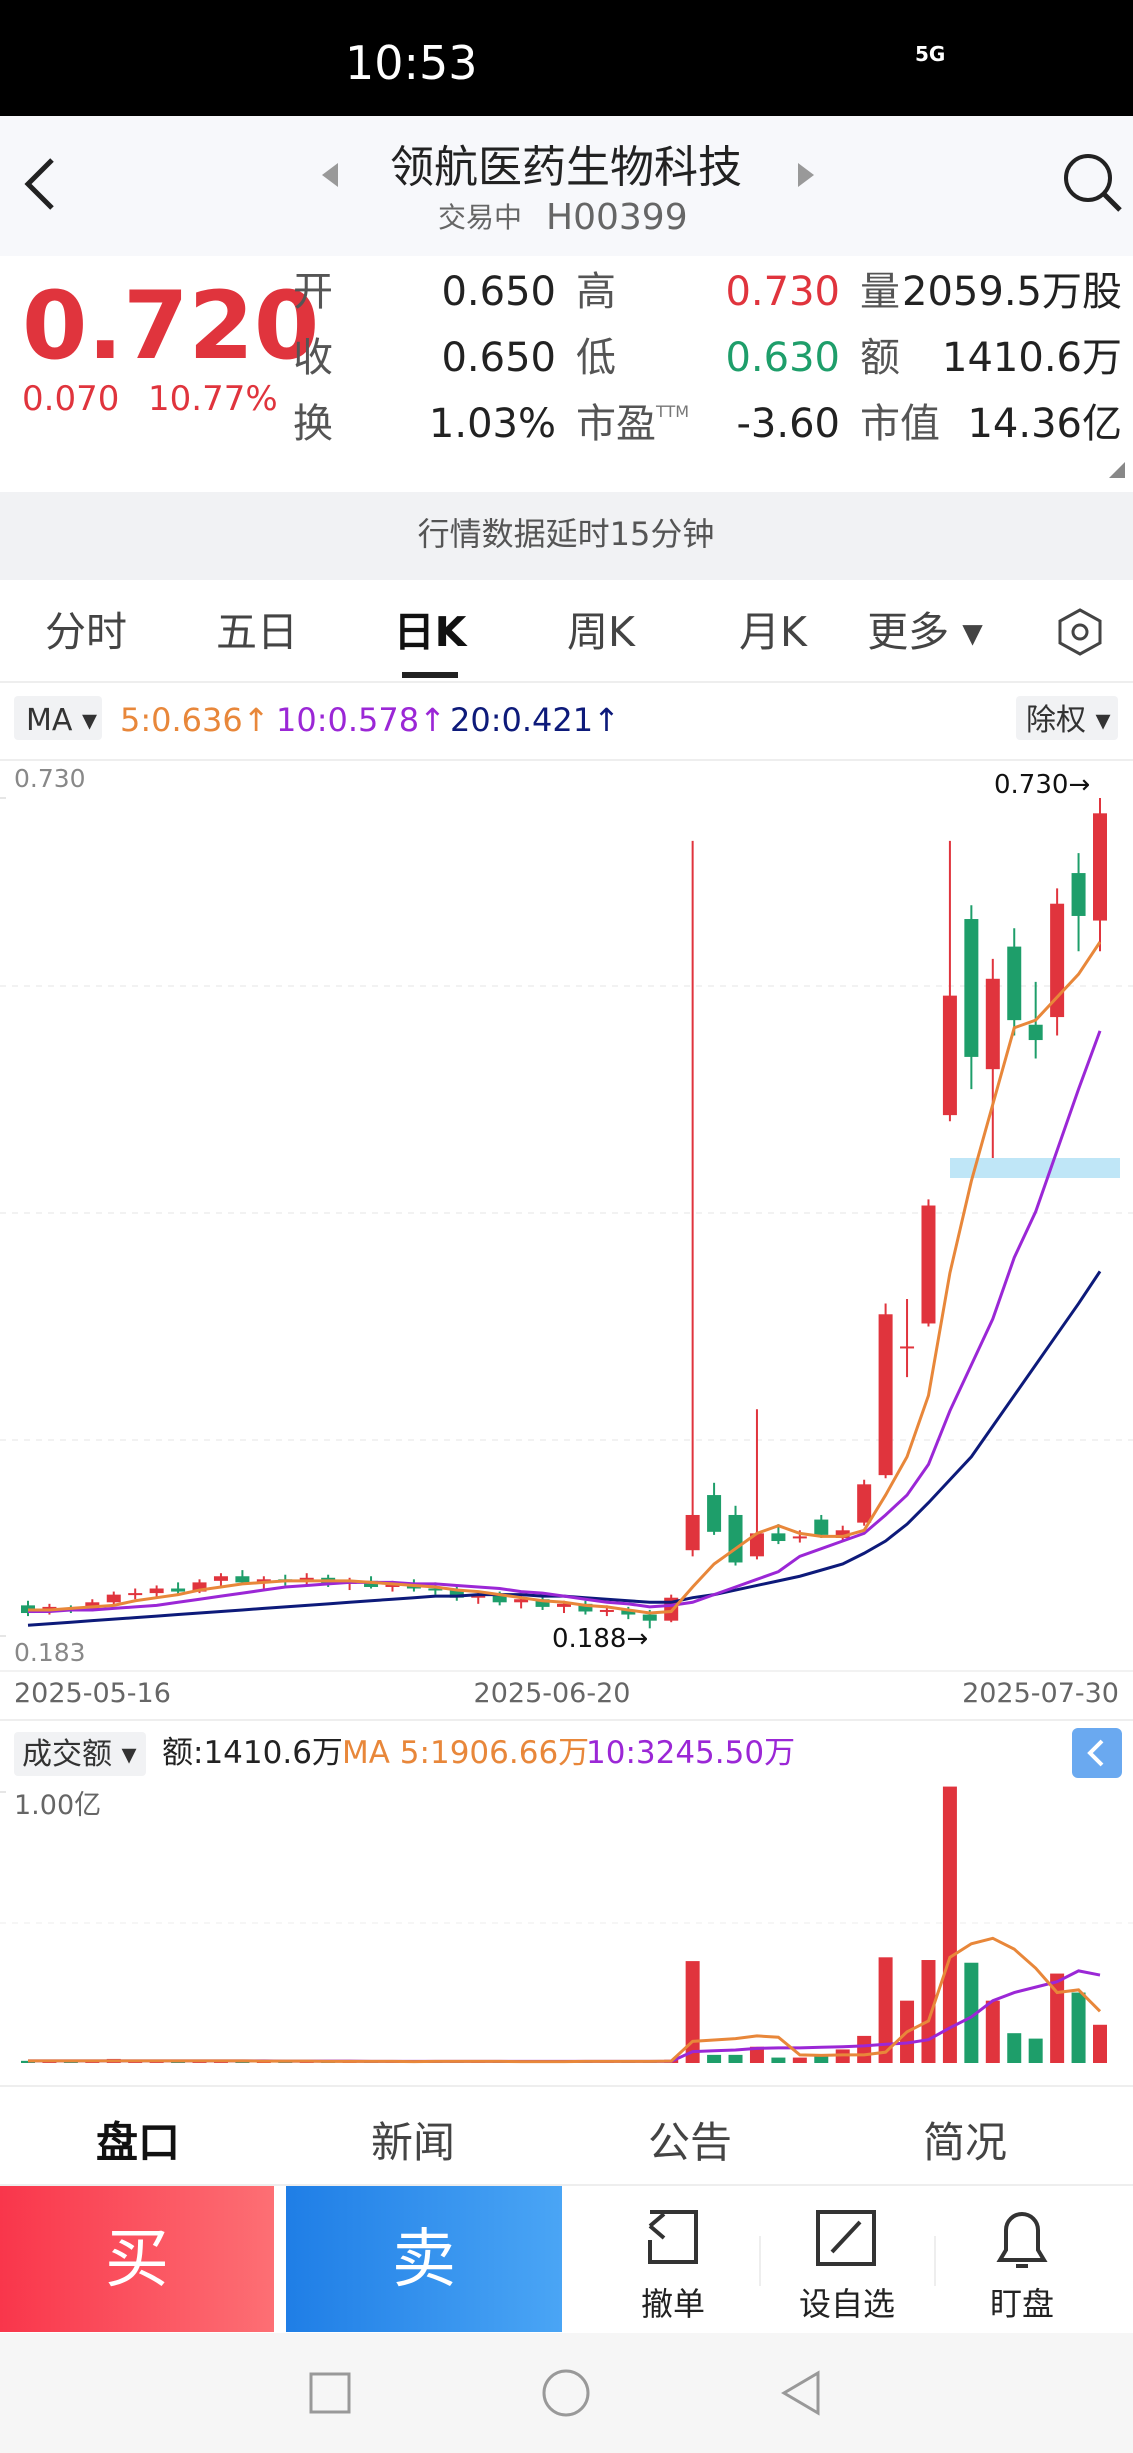  I want to click on monitor-icon, so click(1022, 2240).